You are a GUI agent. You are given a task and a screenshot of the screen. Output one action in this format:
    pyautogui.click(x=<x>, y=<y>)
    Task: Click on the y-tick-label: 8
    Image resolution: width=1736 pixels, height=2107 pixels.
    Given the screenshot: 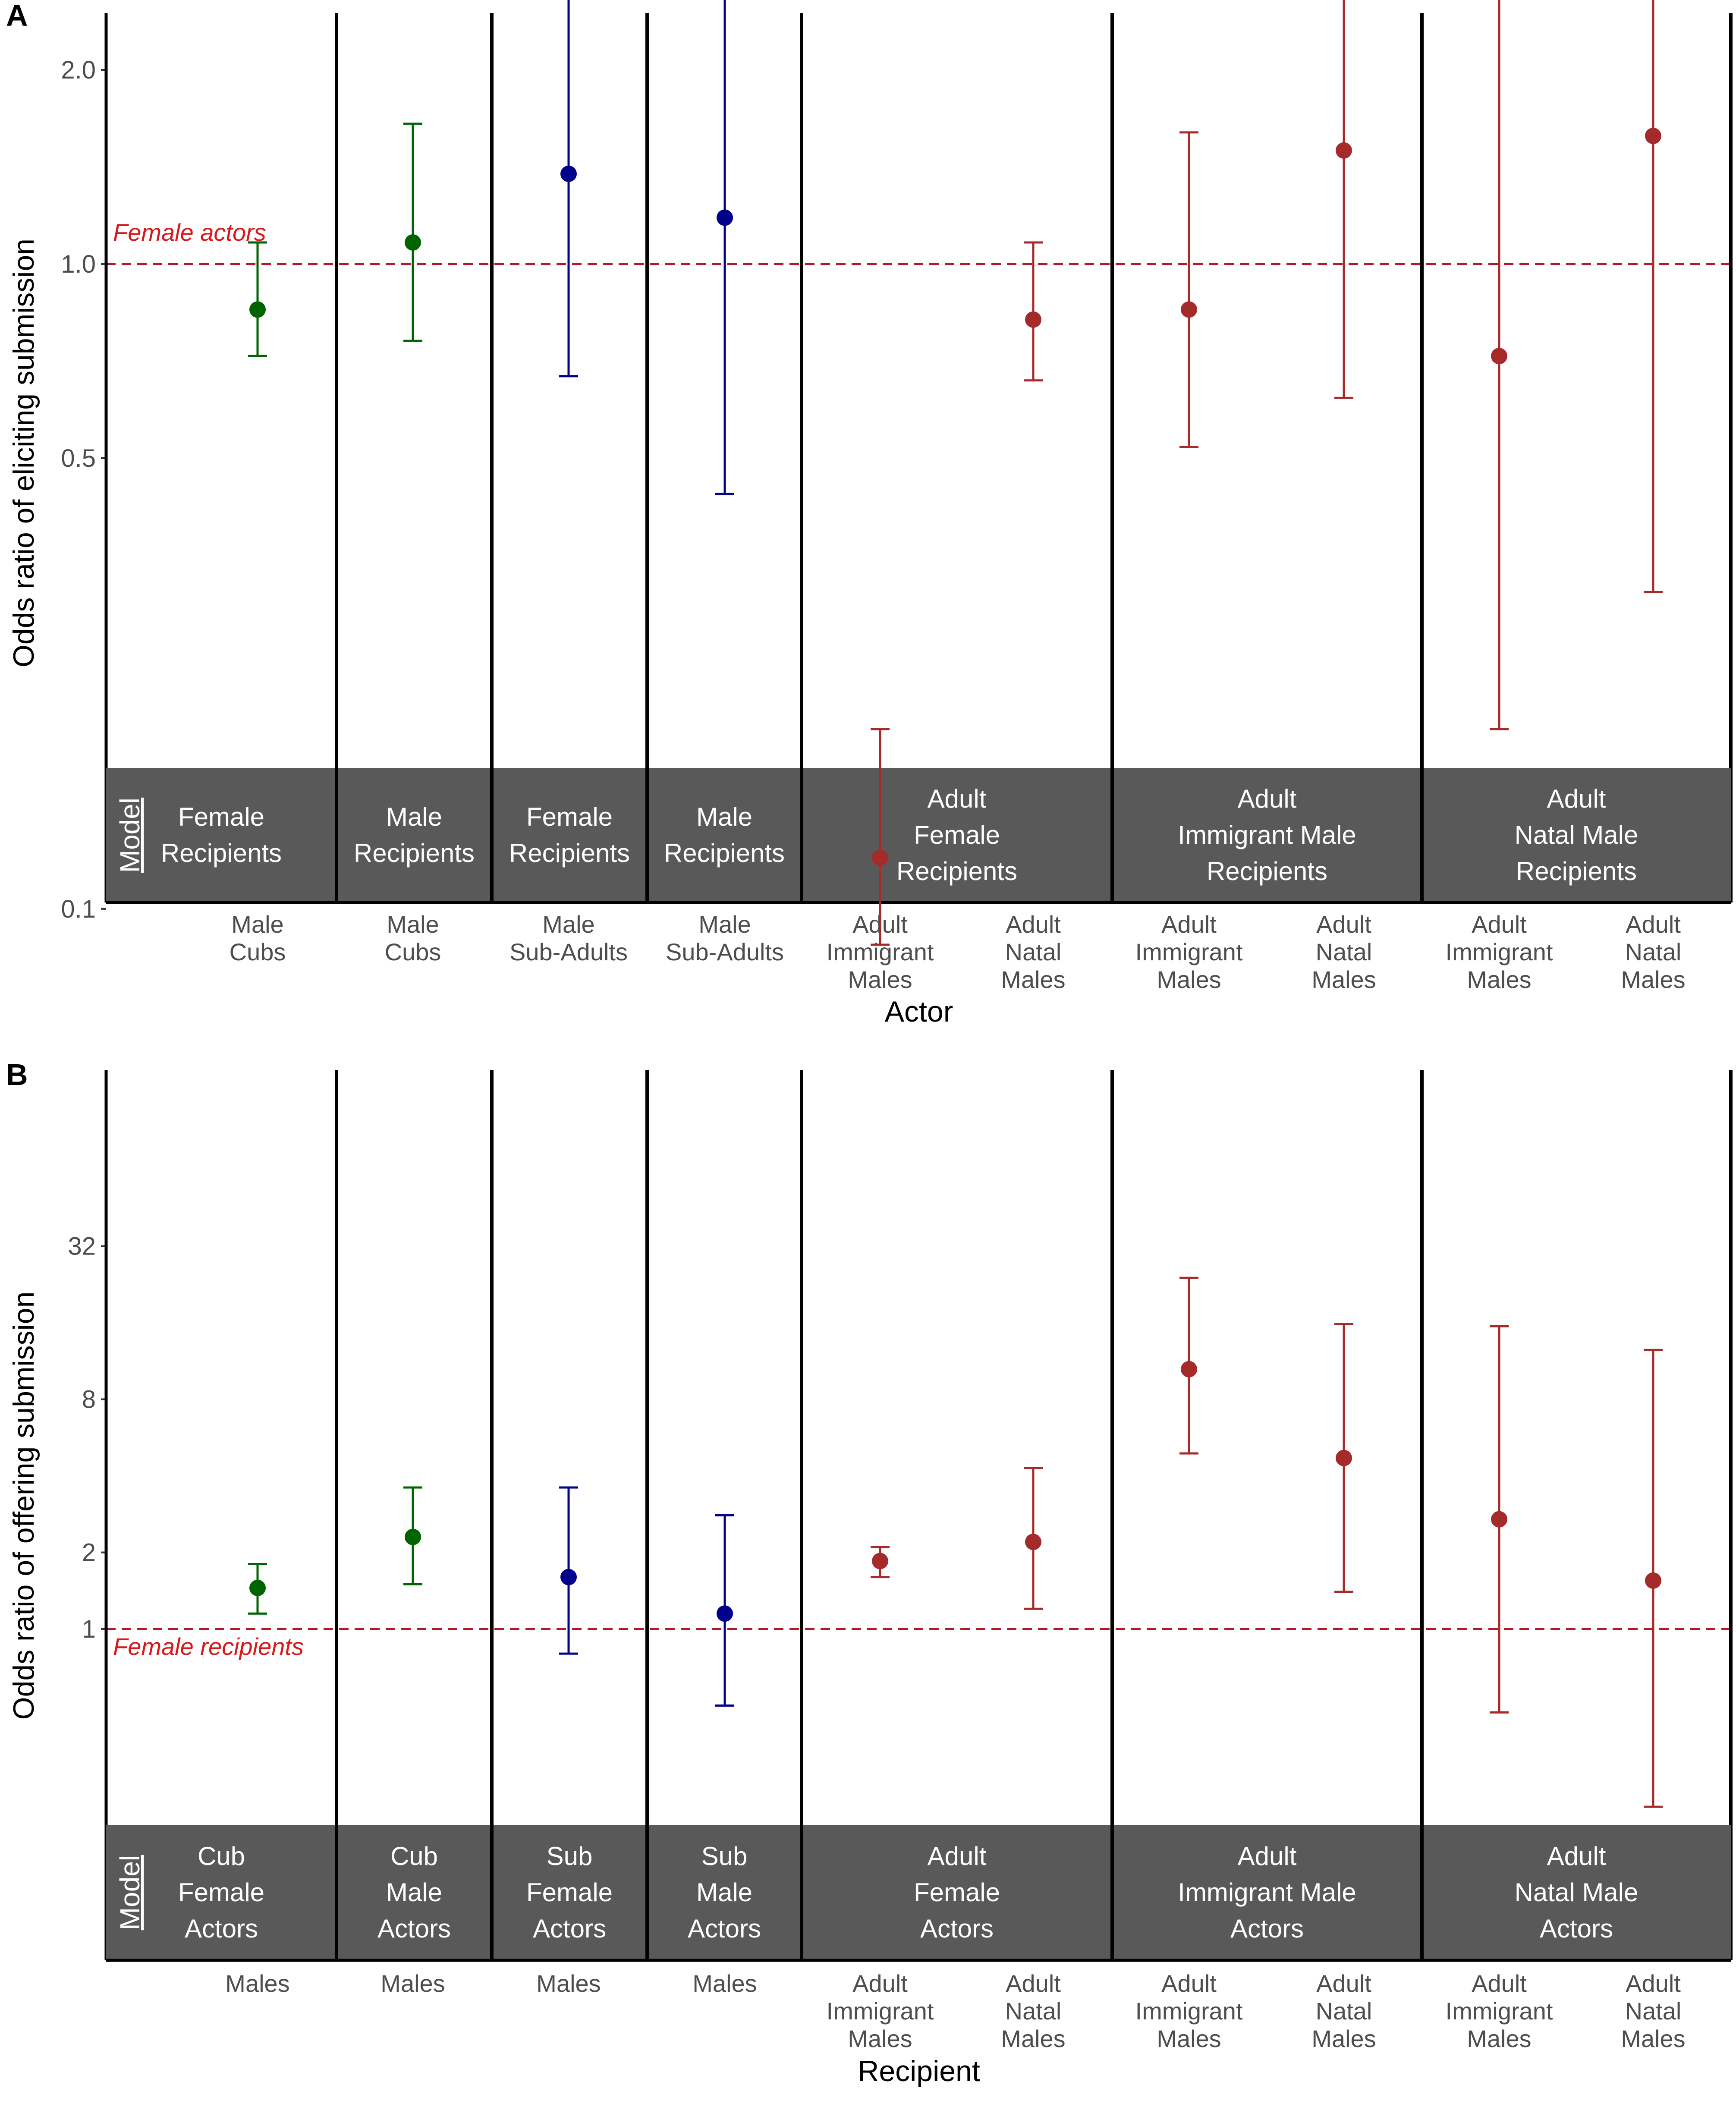 What is the action you would take?
    pyautogui.click(x=89, y=1400)
    